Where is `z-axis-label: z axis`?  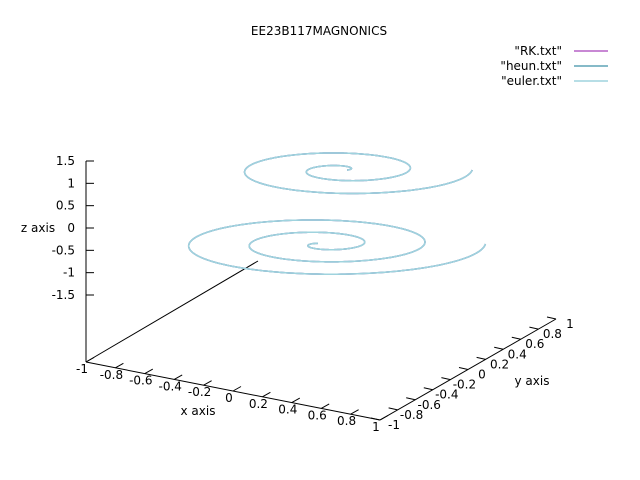
z-axis-label: z axis is located at coordinates (38, 228).